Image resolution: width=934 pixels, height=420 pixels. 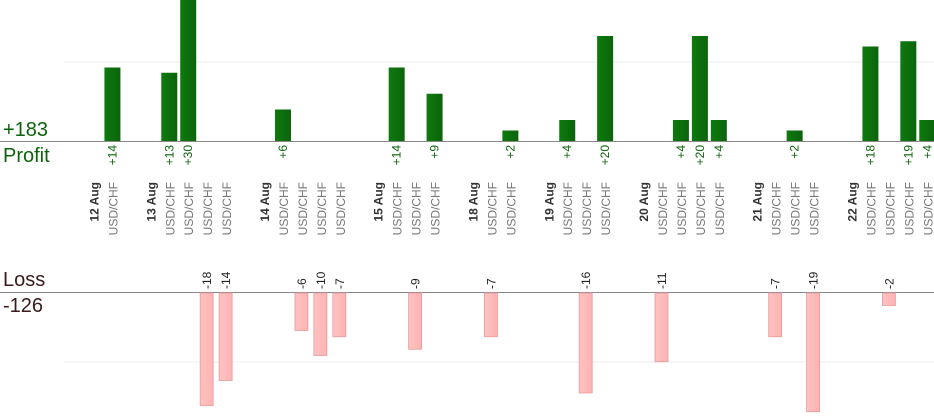 What do you see at coordinates (852, 202) in the screenshot?
I see `date-label: 22 Aug` at bounding box center [852, 202].